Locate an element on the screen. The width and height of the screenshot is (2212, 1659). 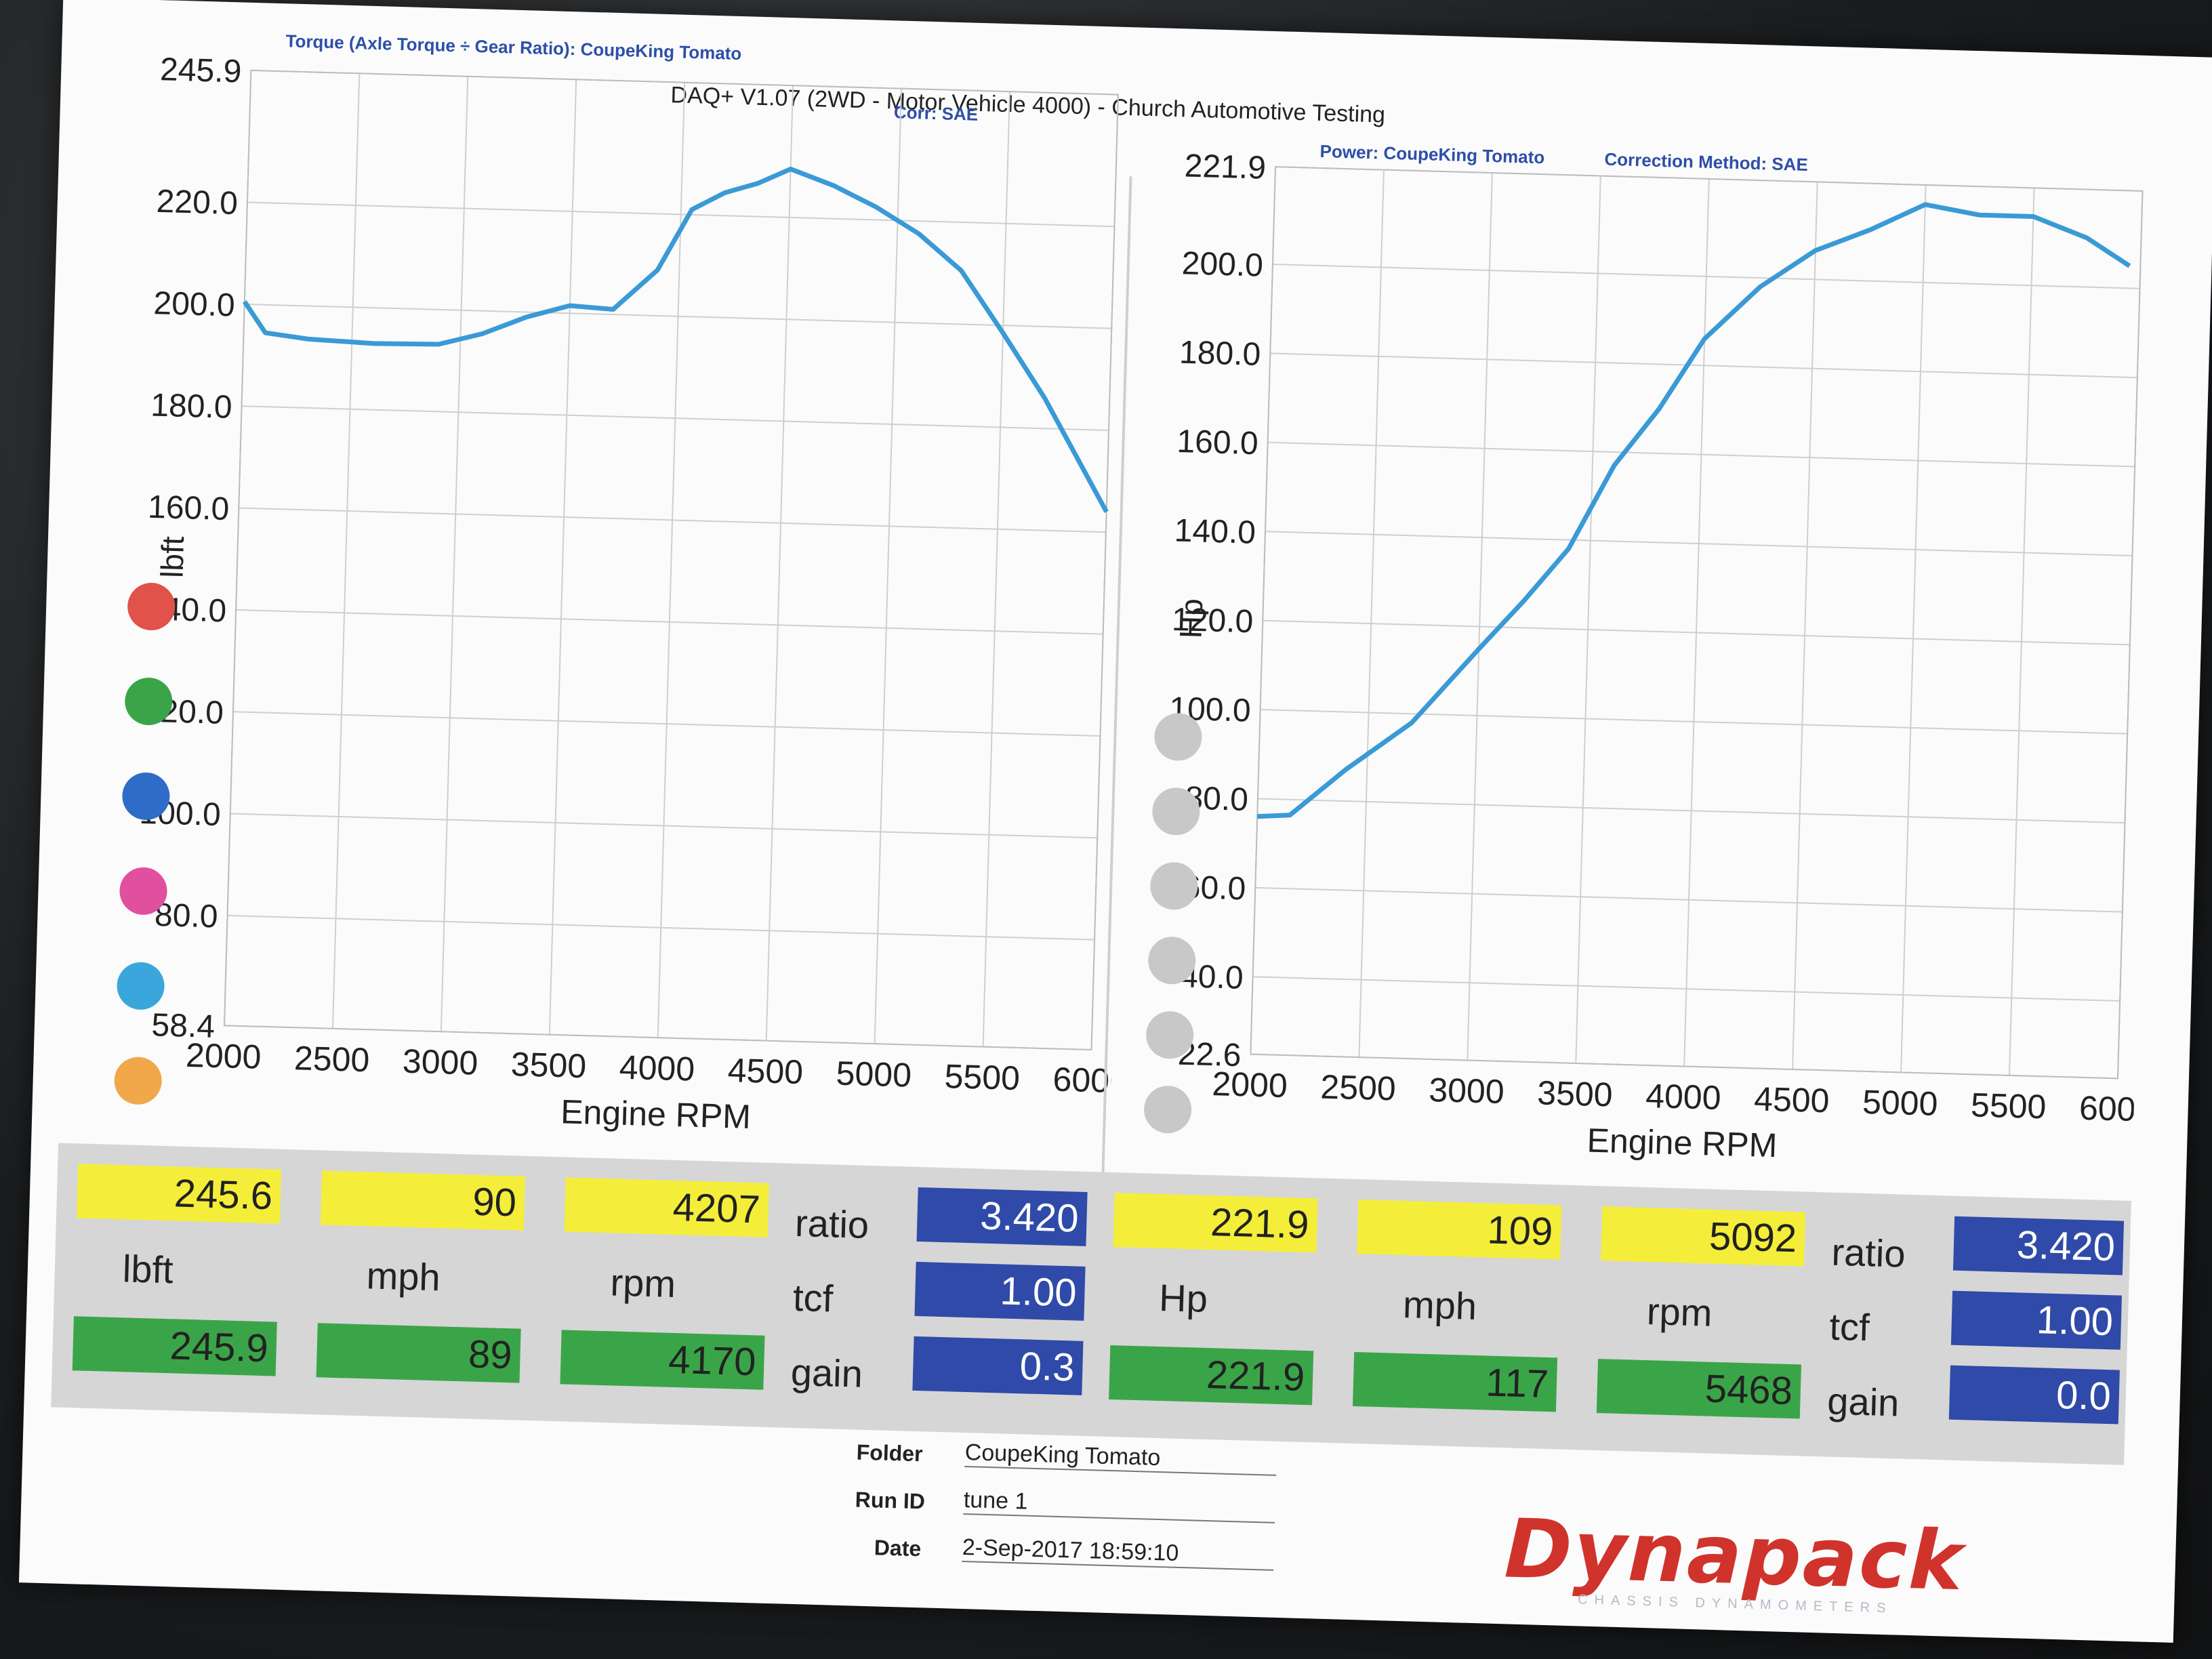
power-unit-label: Hp is located at coordinates (1183, 1298).